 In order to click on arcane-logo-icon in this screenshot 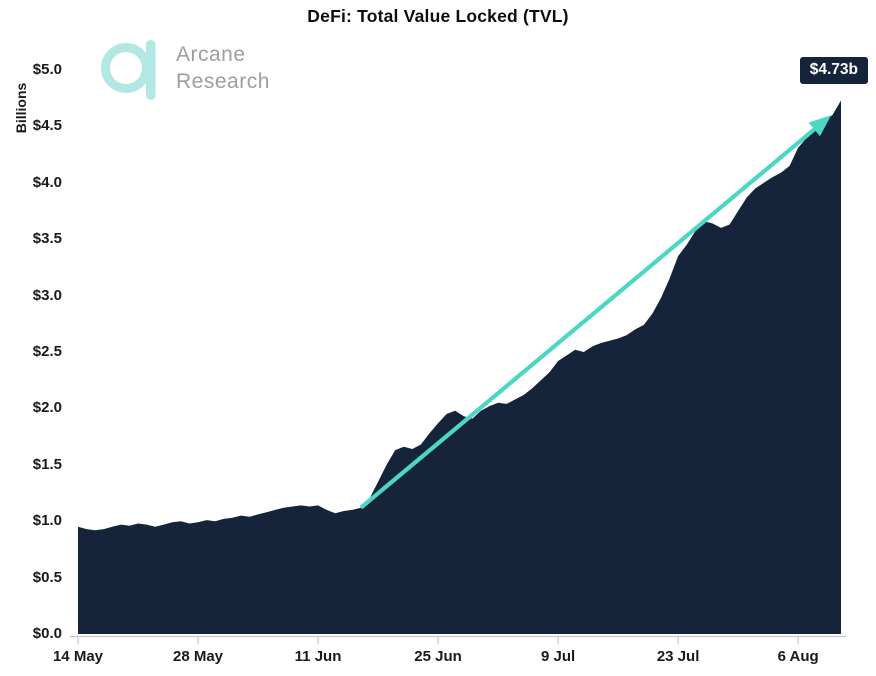, I will do `click(128, 70)`.